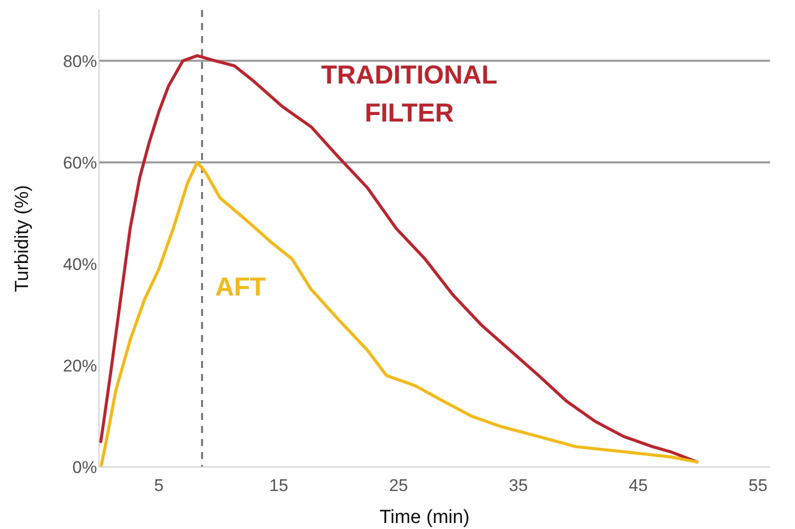 The width and height of the screenshot is (795, 529). I want to click on y-tick-label: 40%, so click(79, 264).